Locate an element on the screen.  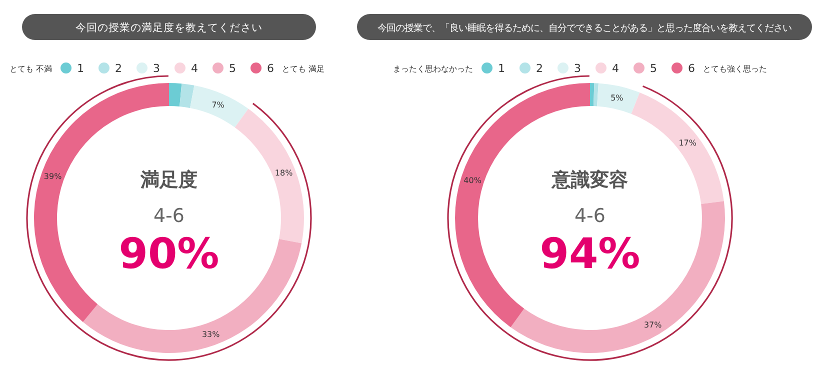
data-label: 39% is located at coordinates (53, 177).